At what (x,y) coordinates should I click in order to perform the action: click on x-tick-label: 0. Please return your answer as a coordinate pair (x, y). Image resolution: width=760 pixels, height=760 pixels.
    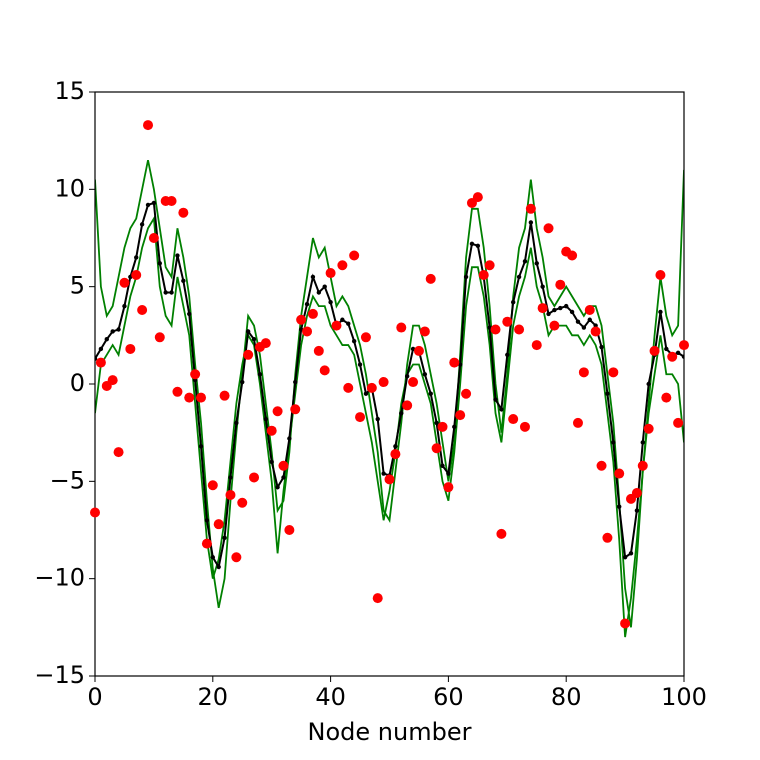
    Looking at the image, I should click on (94, 697).